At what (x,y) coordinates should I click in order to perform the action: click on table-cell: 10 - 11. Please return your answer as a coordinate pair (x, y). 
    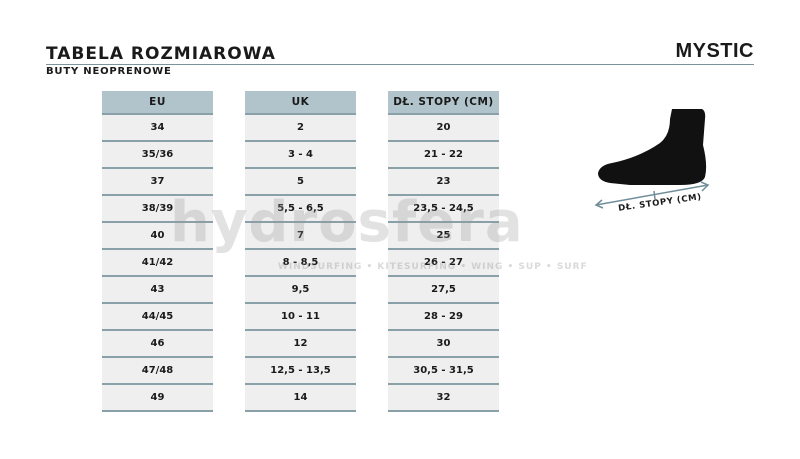
    Looking at the image, I should click on (300, 317).